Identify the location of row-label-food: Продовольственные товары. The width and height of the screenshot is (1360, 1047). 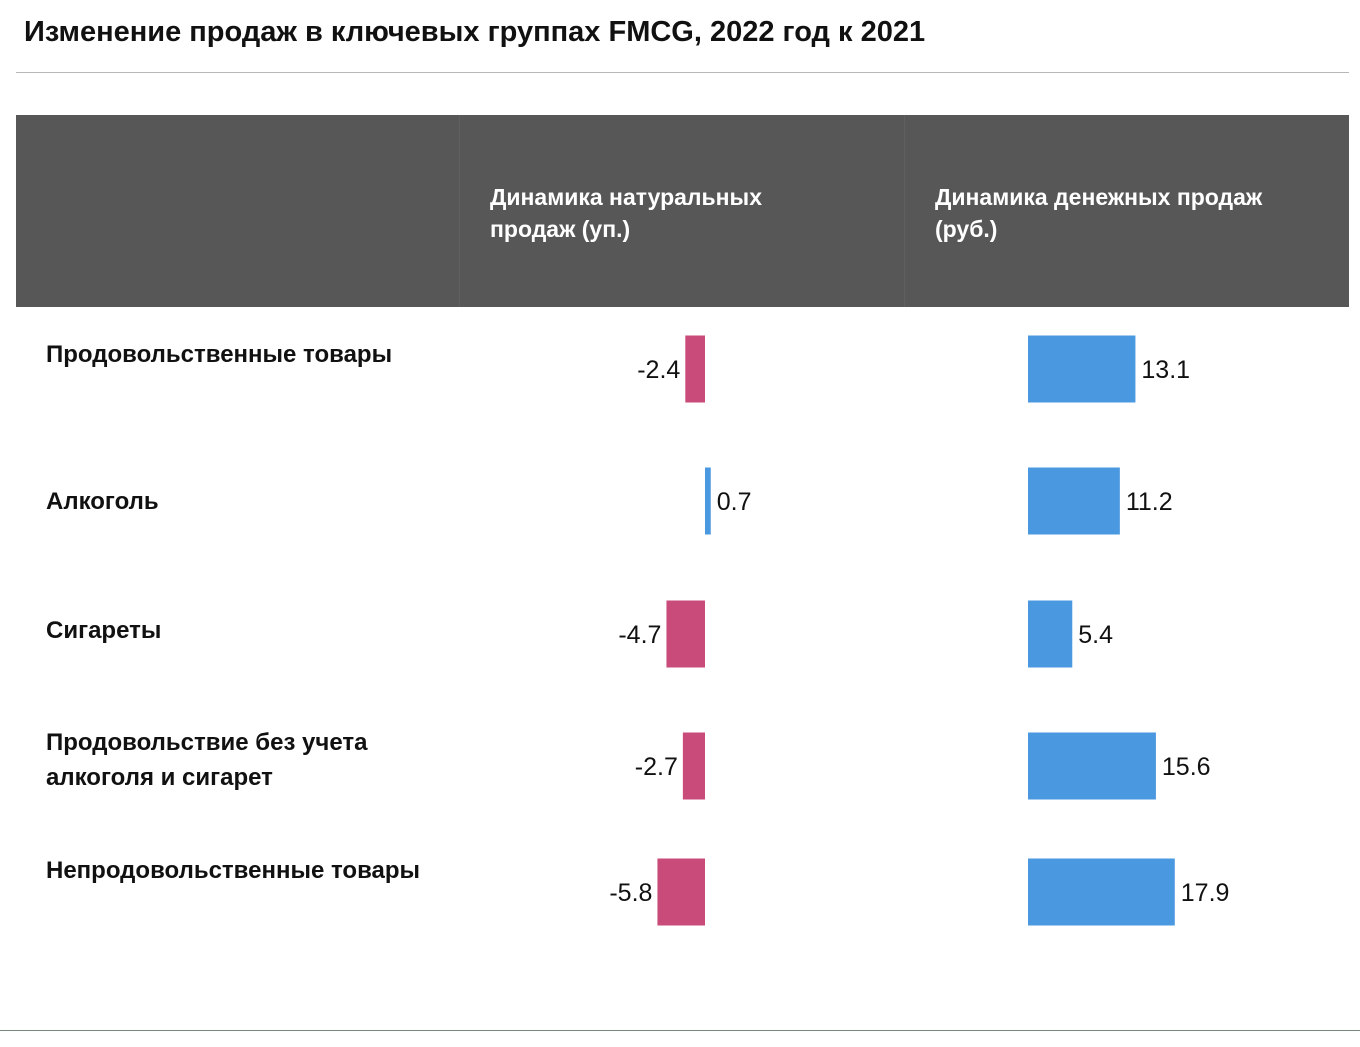
(219, 354).